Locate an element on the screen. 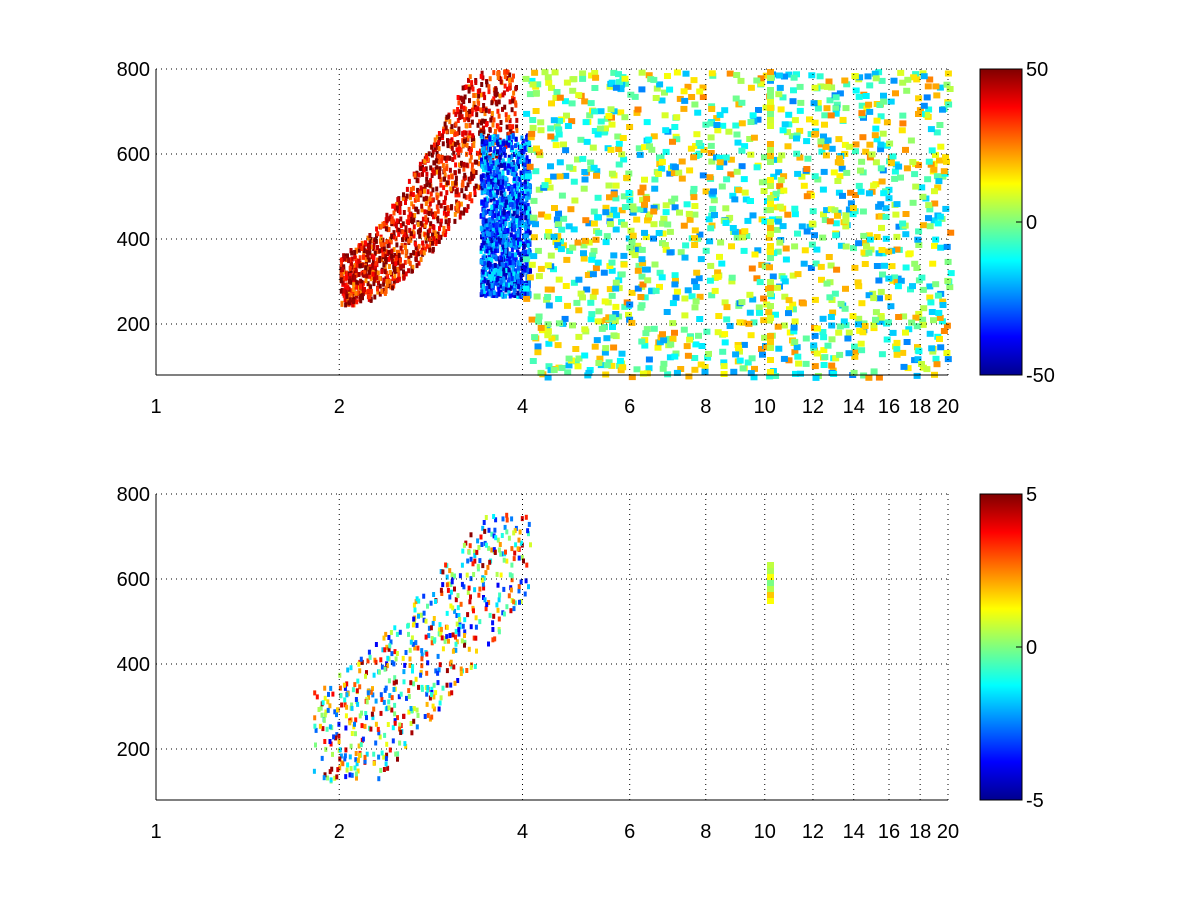 The image size is (1200, 900). x-tick-label: 12 is located at coordinates (813, 407).